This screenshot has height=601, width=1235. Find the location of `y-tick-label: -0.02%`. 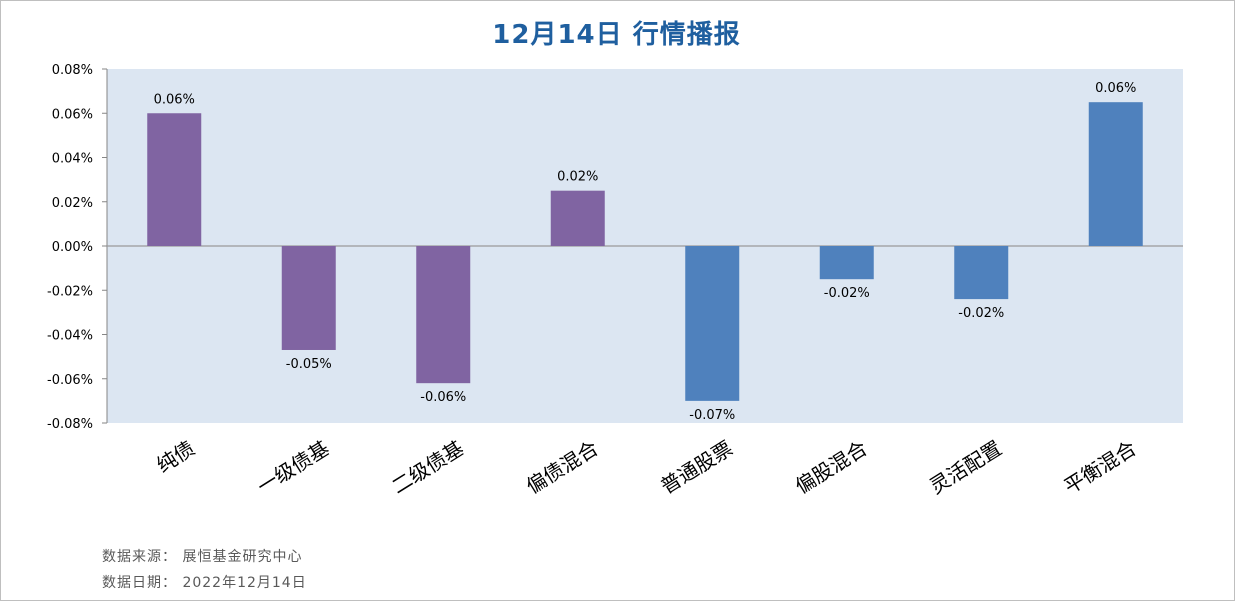

y-tick-label: -0.02% is located at coordinates (70, 291).